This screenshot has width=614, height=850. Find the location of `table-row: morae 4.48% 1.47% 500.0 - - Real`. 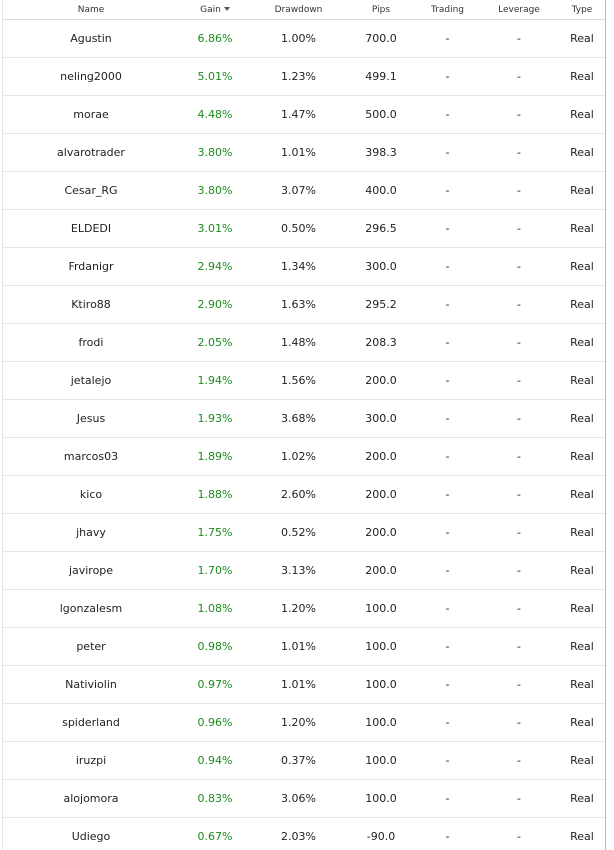

table-row: morae 4.48% 1.47% 500.0 - - Real is located at coordinates (304, 115).